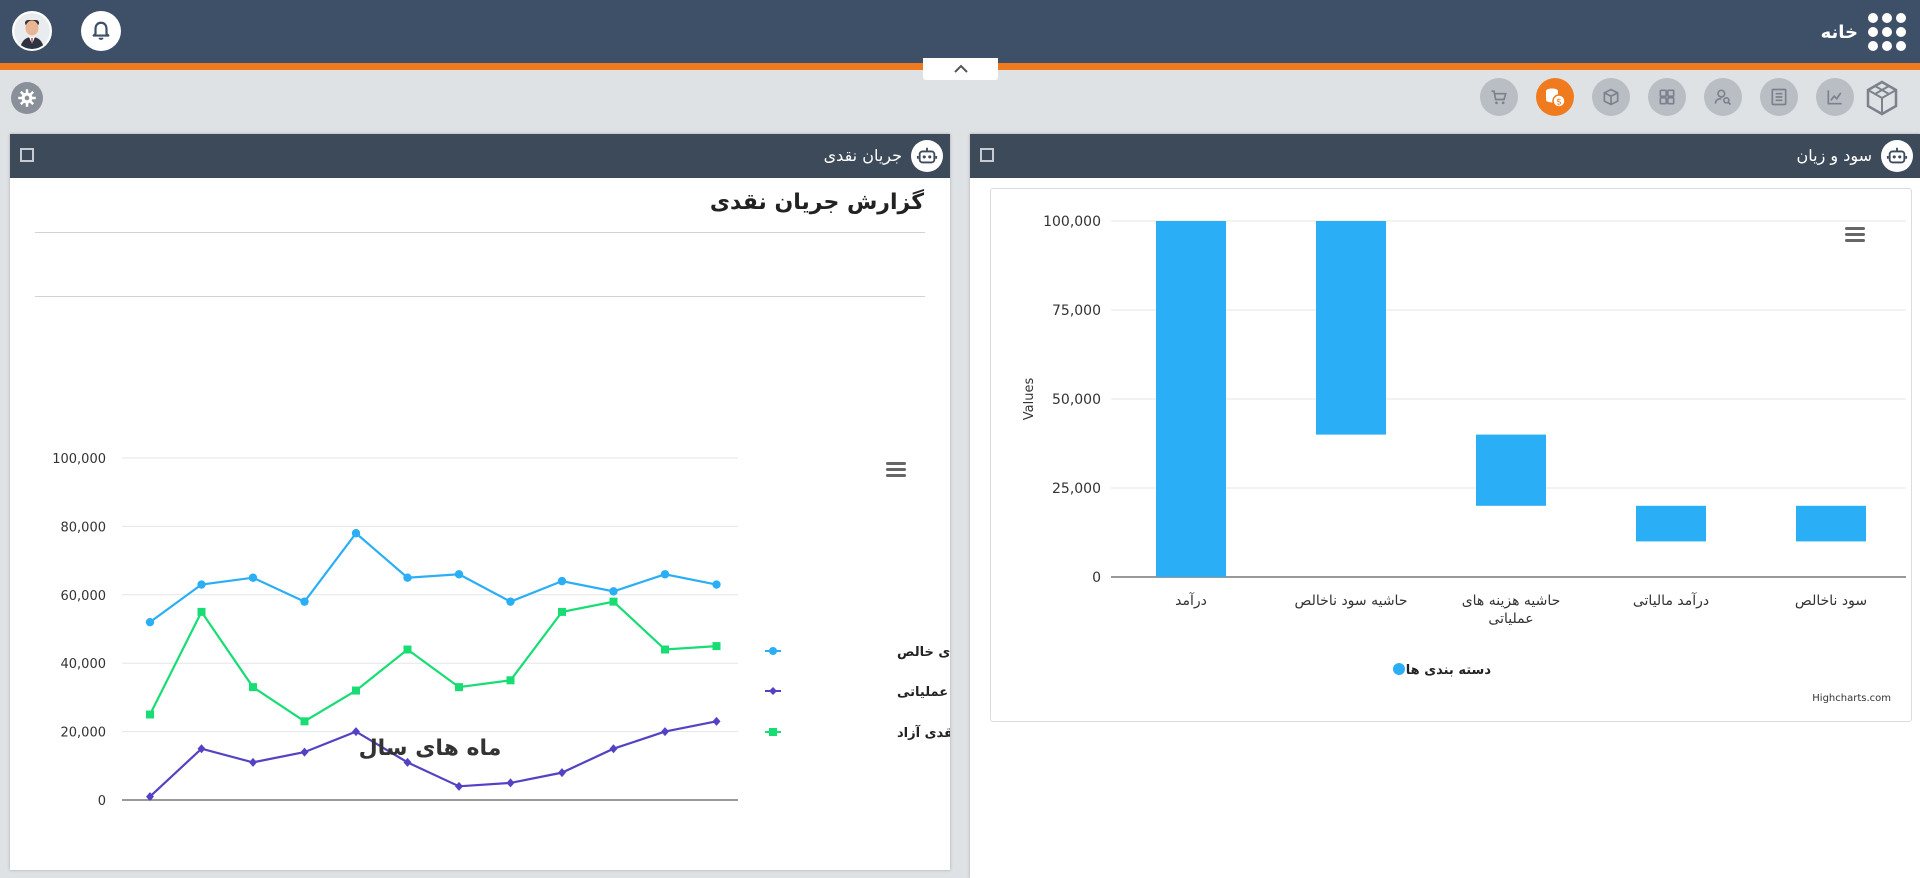  I want to click on legend-item: جریان نقدی خالص, so click(857, 652).